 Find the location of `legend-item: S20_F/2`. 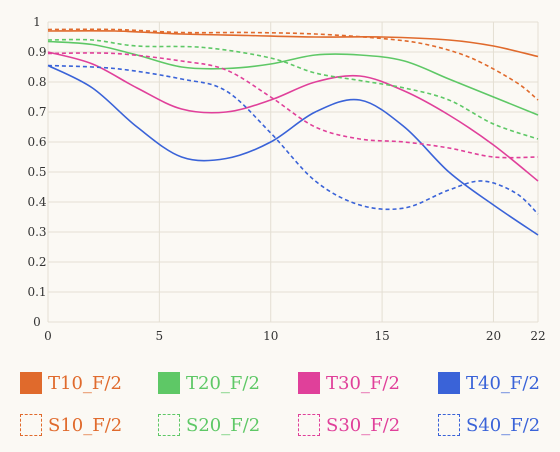

legend-item: S20_F/2 is located at coordinates (209, 425).